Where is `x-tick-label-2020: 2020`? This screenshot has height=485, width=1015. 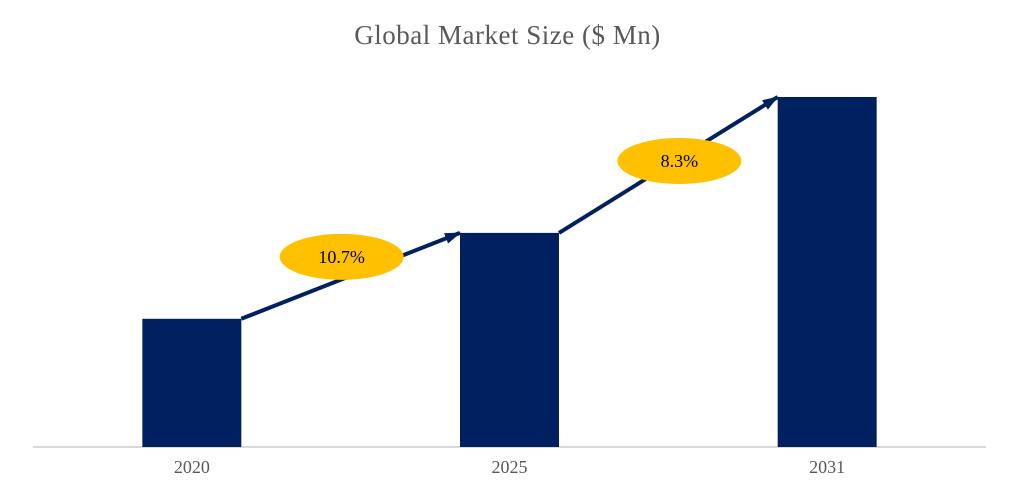 x-tick-label-2020: 2020 is located at coordinates (192, 467).